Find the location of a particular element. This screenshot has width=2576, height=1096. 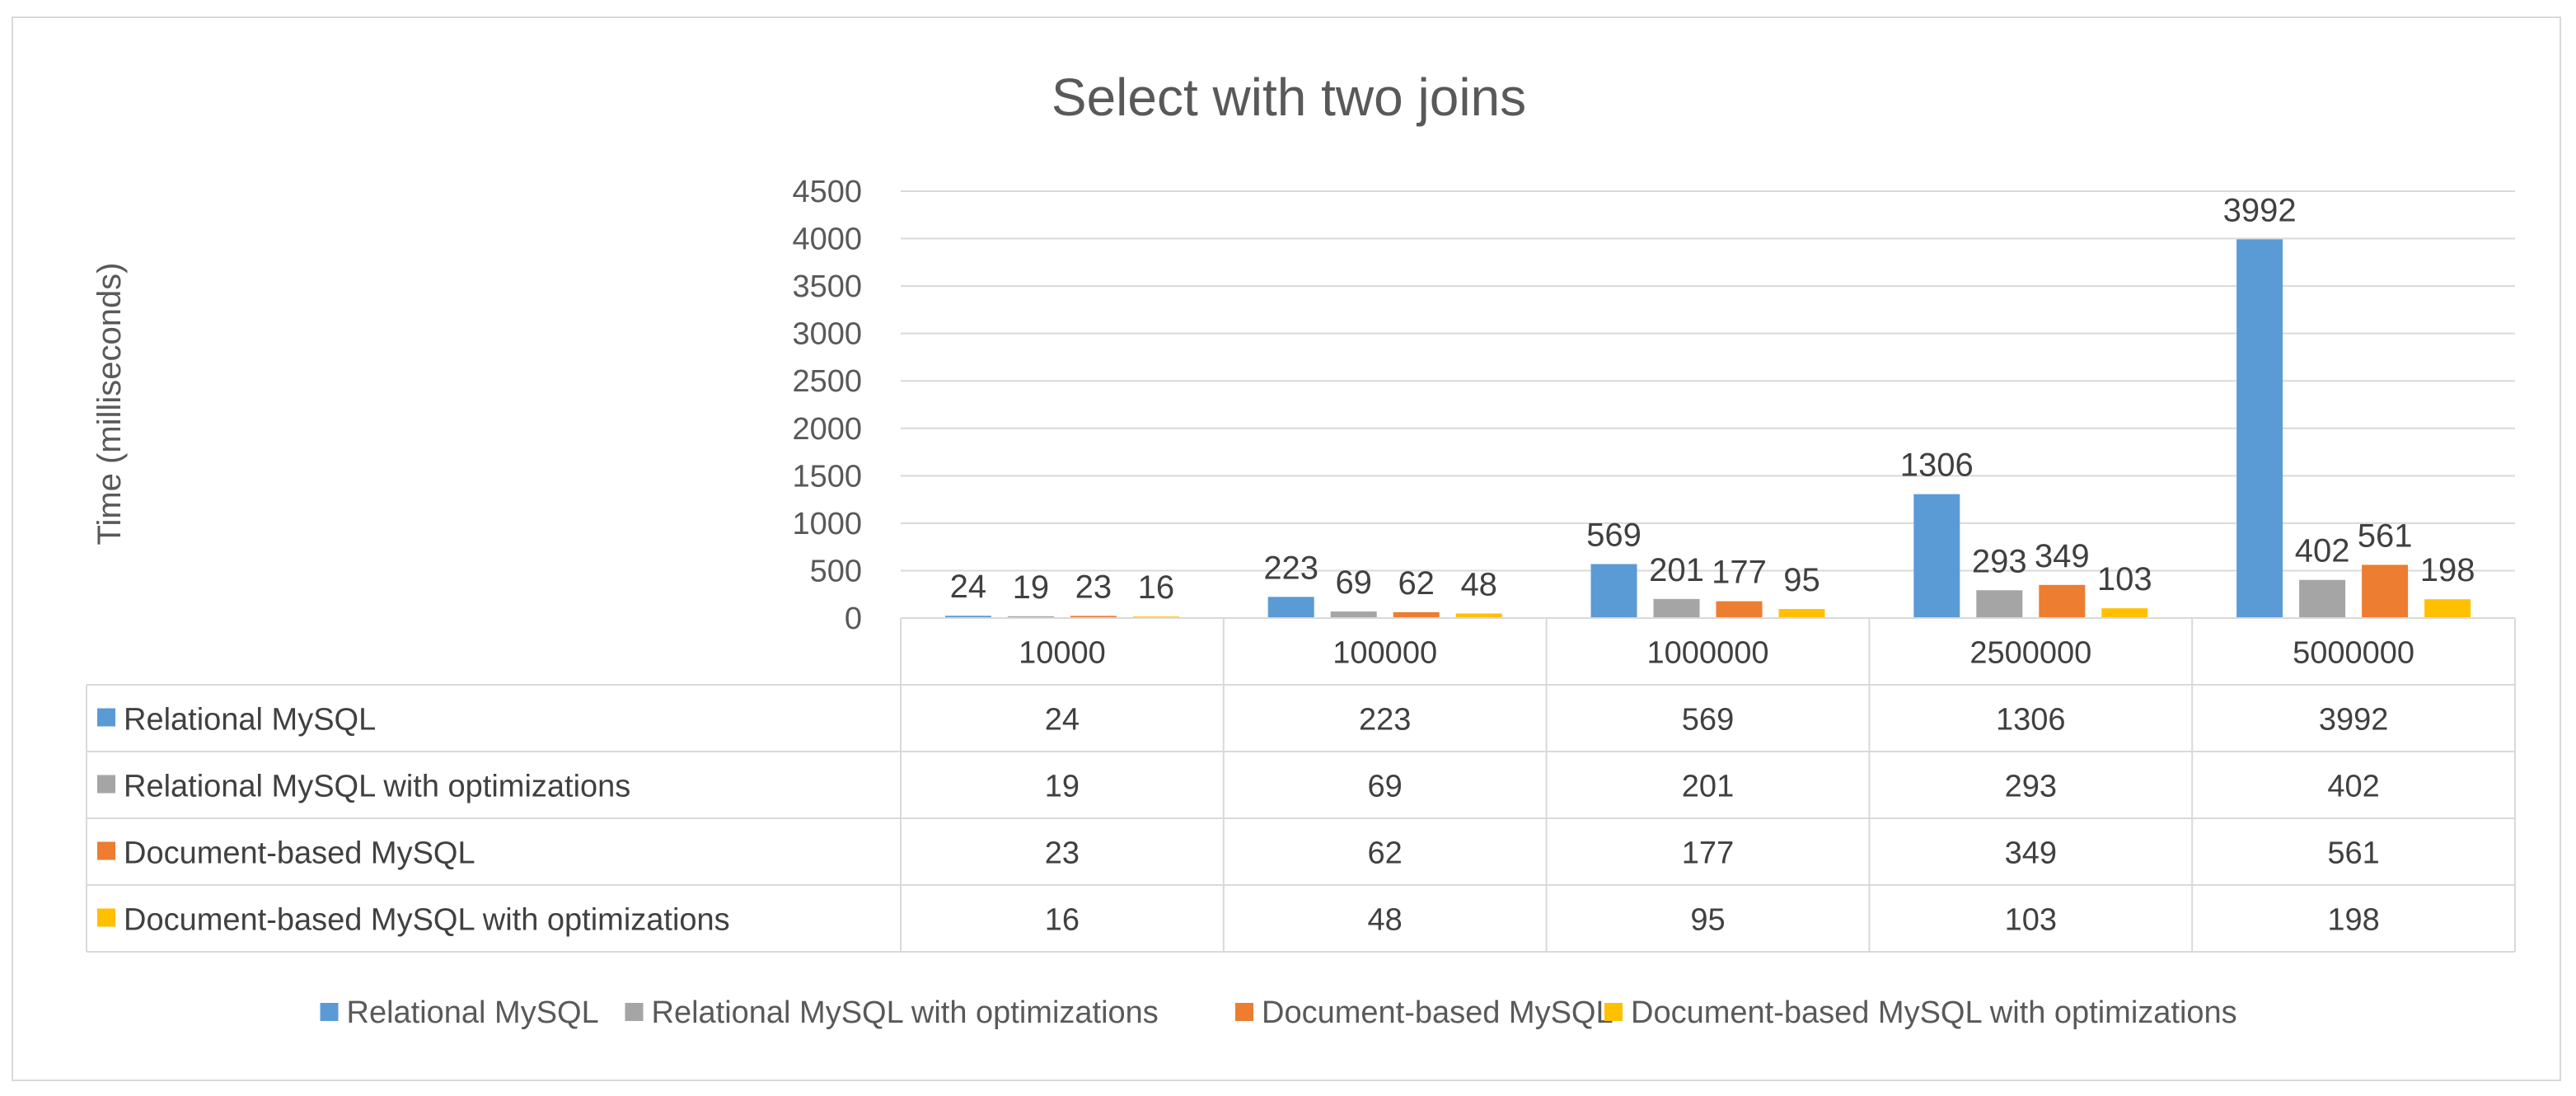

data-label: 69 is located at coordinates (1353, 582).